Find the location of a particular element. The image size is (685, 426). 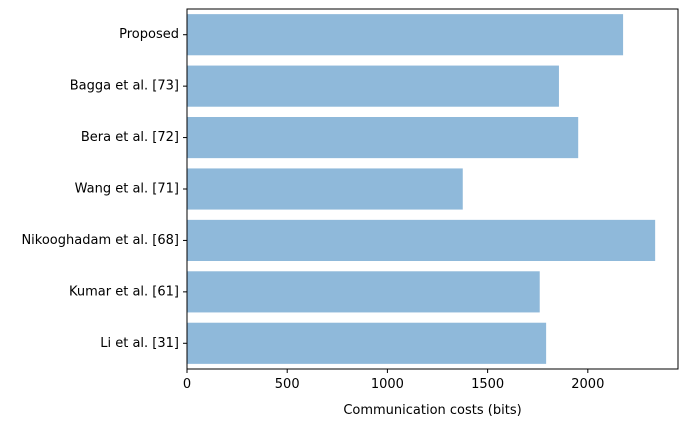

x-tick-label: 1000 is located at coordinates (387, 384).